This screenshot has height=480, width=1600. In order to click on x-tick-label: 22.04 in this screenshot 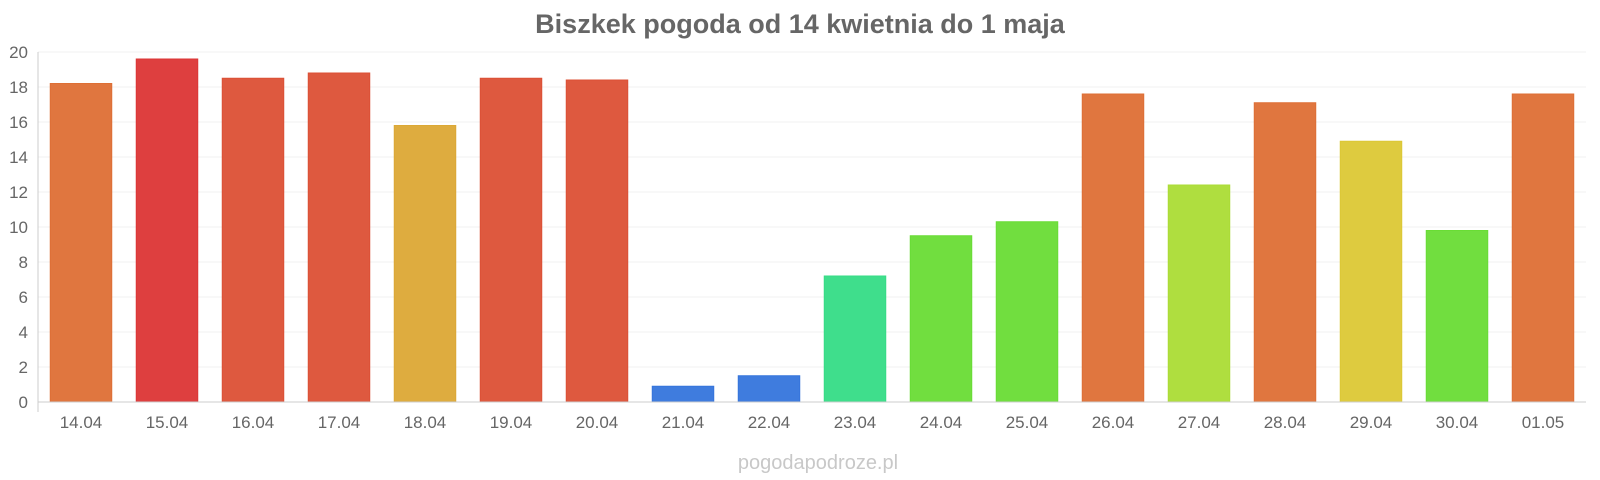, I will do `click(769, 422)`.